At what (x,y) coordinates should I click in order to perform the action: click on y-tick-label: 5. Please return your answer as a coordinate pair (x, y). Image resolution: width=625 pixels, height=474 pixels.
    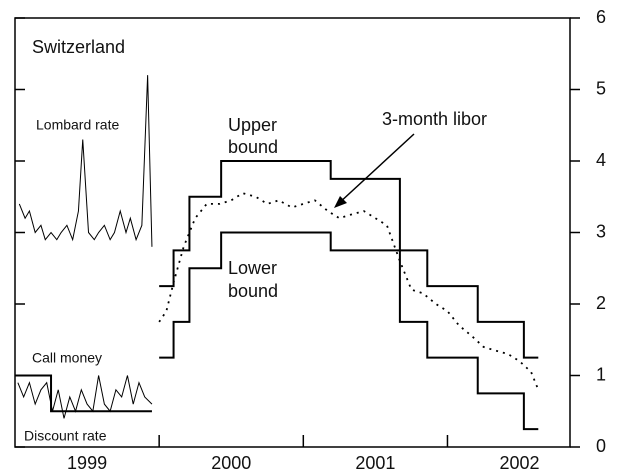
    Looking at the image, I should click on (601, 88).